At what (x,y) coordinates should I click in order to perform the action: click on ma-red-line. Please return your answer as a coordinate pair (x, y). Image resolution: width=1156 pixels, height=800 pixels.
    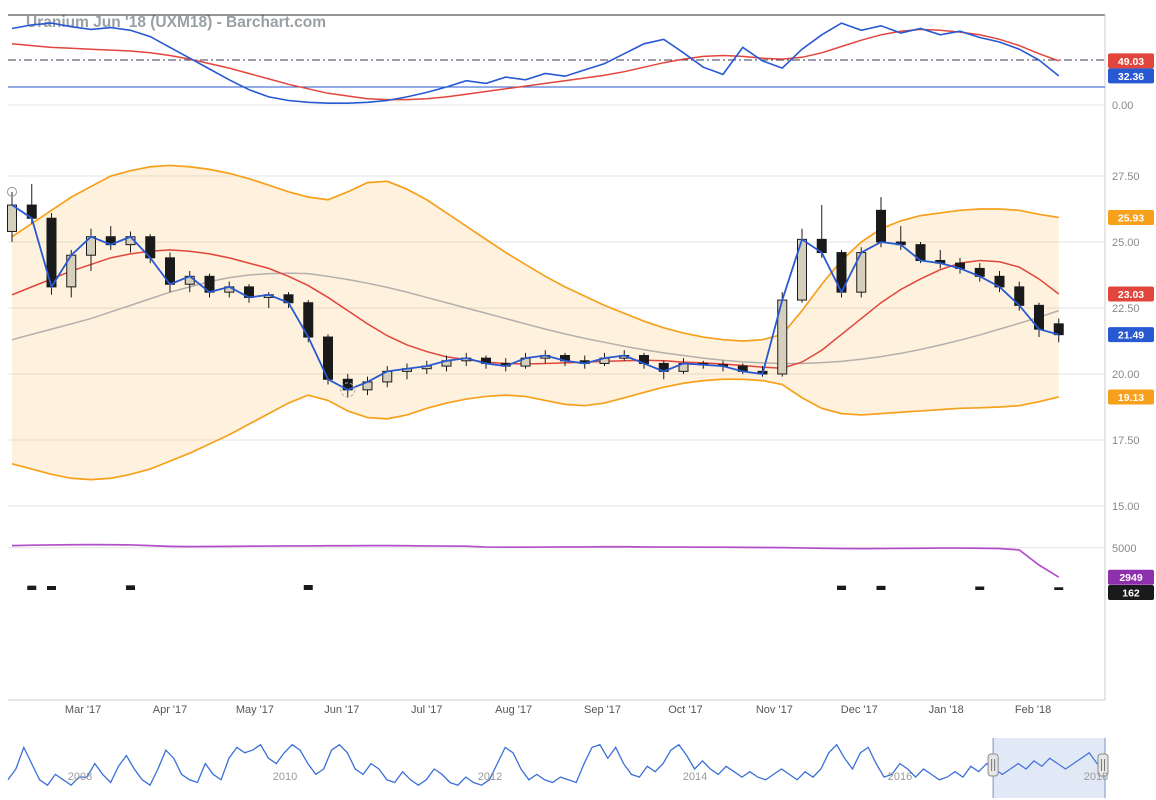
    Looking at the image, I should click on (535, 309).